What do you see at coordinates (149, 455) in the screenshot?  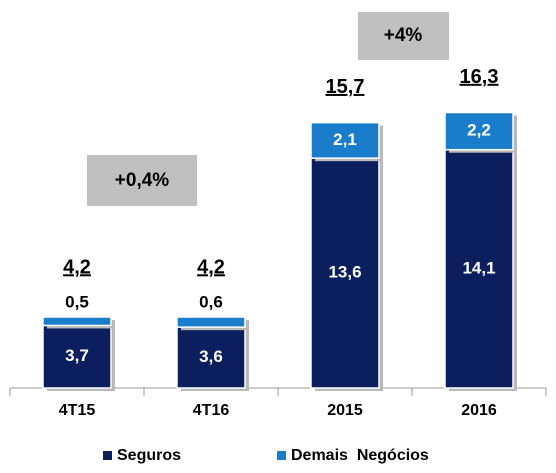 I see `legend-label: Seguros` at bounding box center [149, 455].